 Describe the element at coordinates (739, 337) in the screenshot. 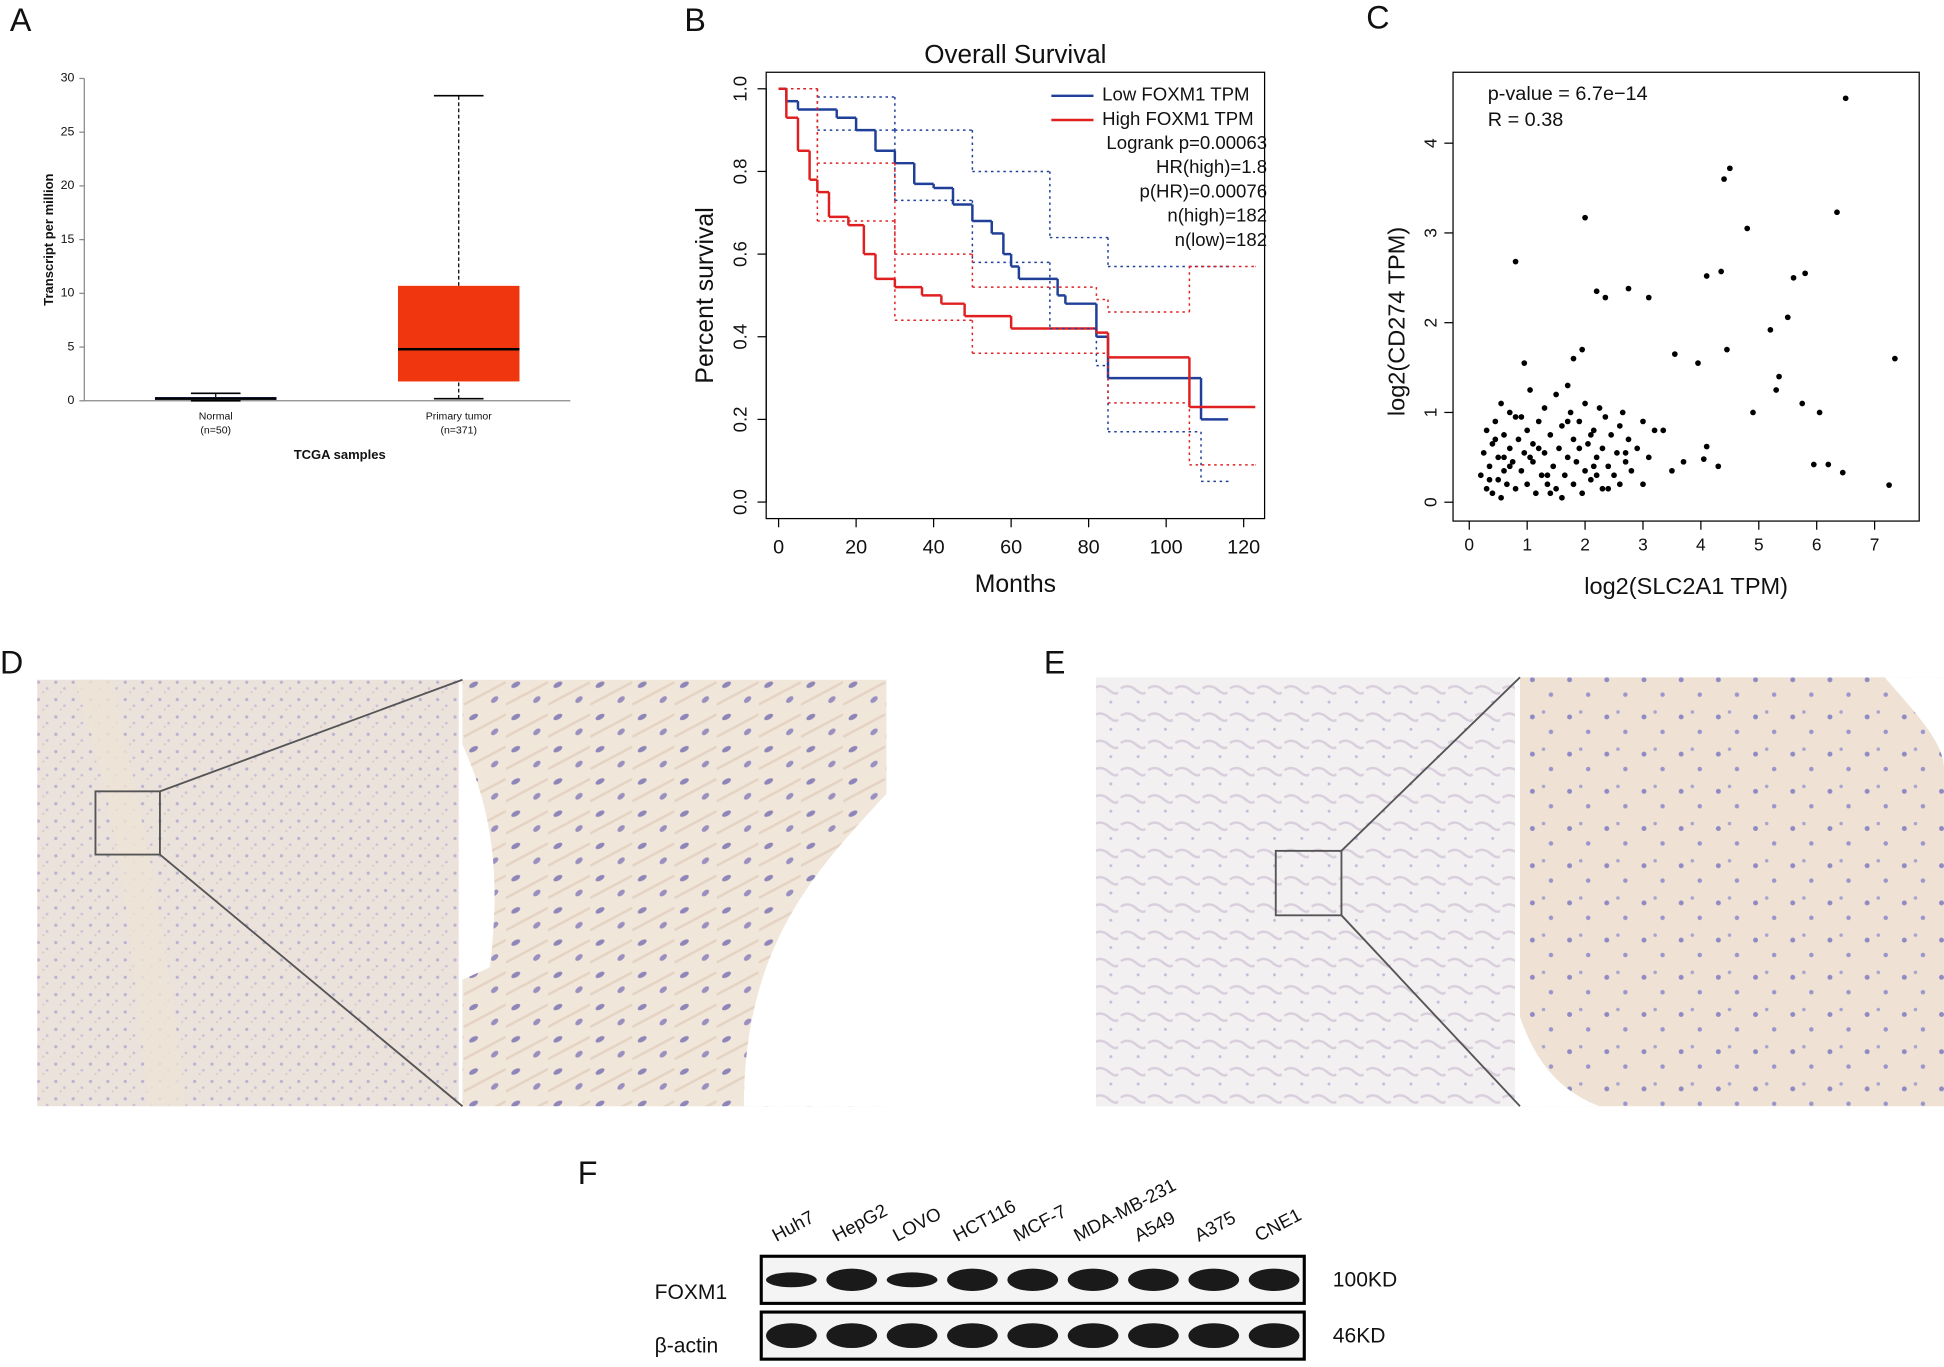

I see `y-tick-label: 0.4` at that location.